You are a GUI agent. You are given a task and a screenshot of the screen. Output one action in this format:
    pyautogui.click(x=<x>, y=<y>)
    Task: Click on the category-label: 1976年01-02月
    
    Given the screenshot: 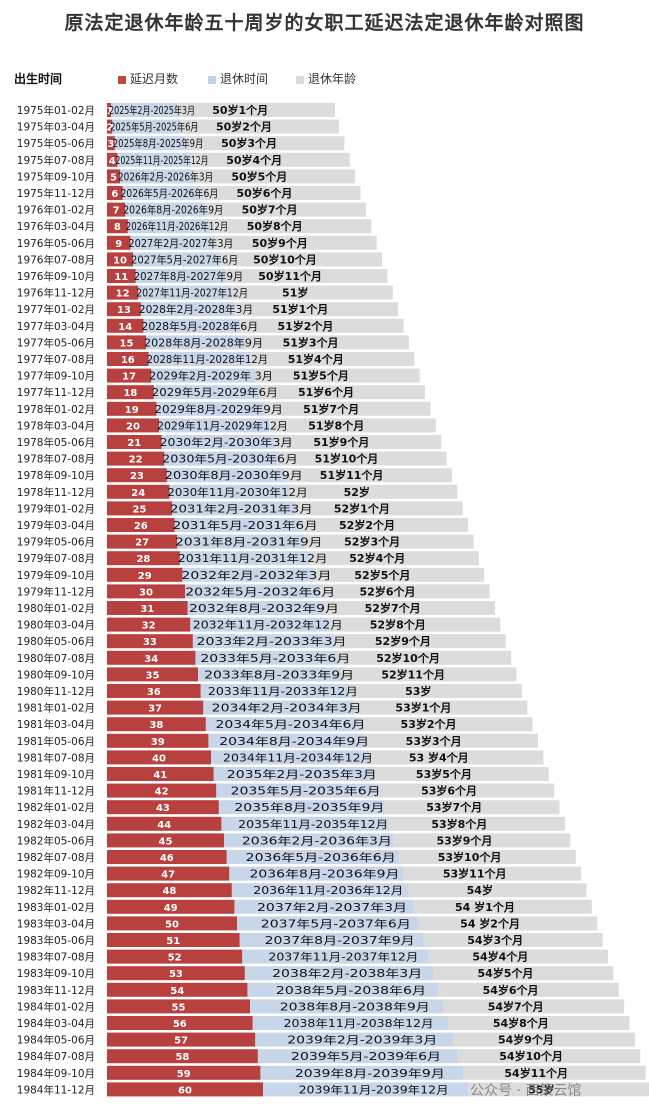 What is the action you would take?
    pyautogui.click(x=56, y=210)
    